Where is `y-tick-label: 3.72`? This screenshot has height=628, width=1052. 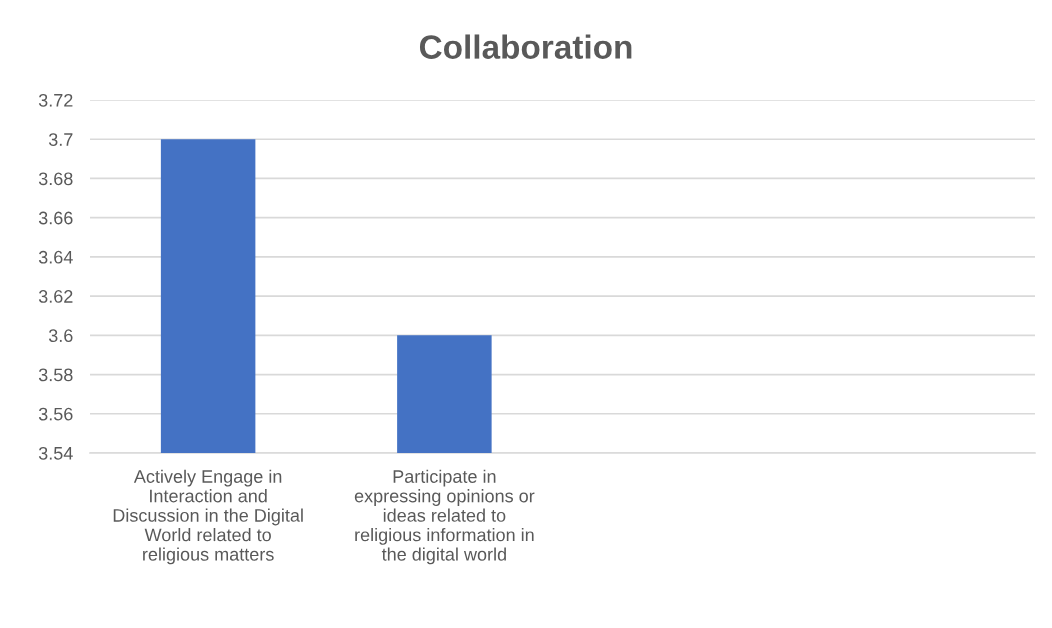
y-tick-label: 3.72 is located at coordinates (55, 100).